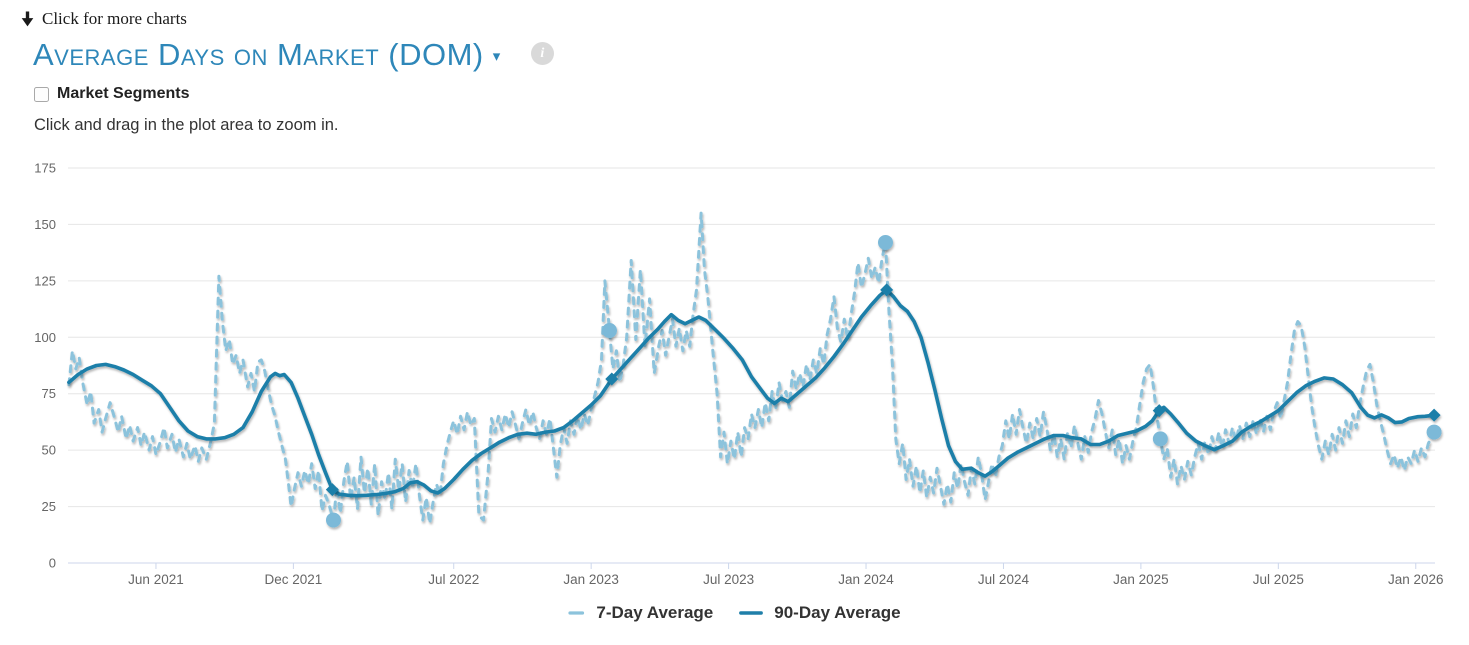  I want to click on chevron-down-icon: ▾, so click(496, 57).